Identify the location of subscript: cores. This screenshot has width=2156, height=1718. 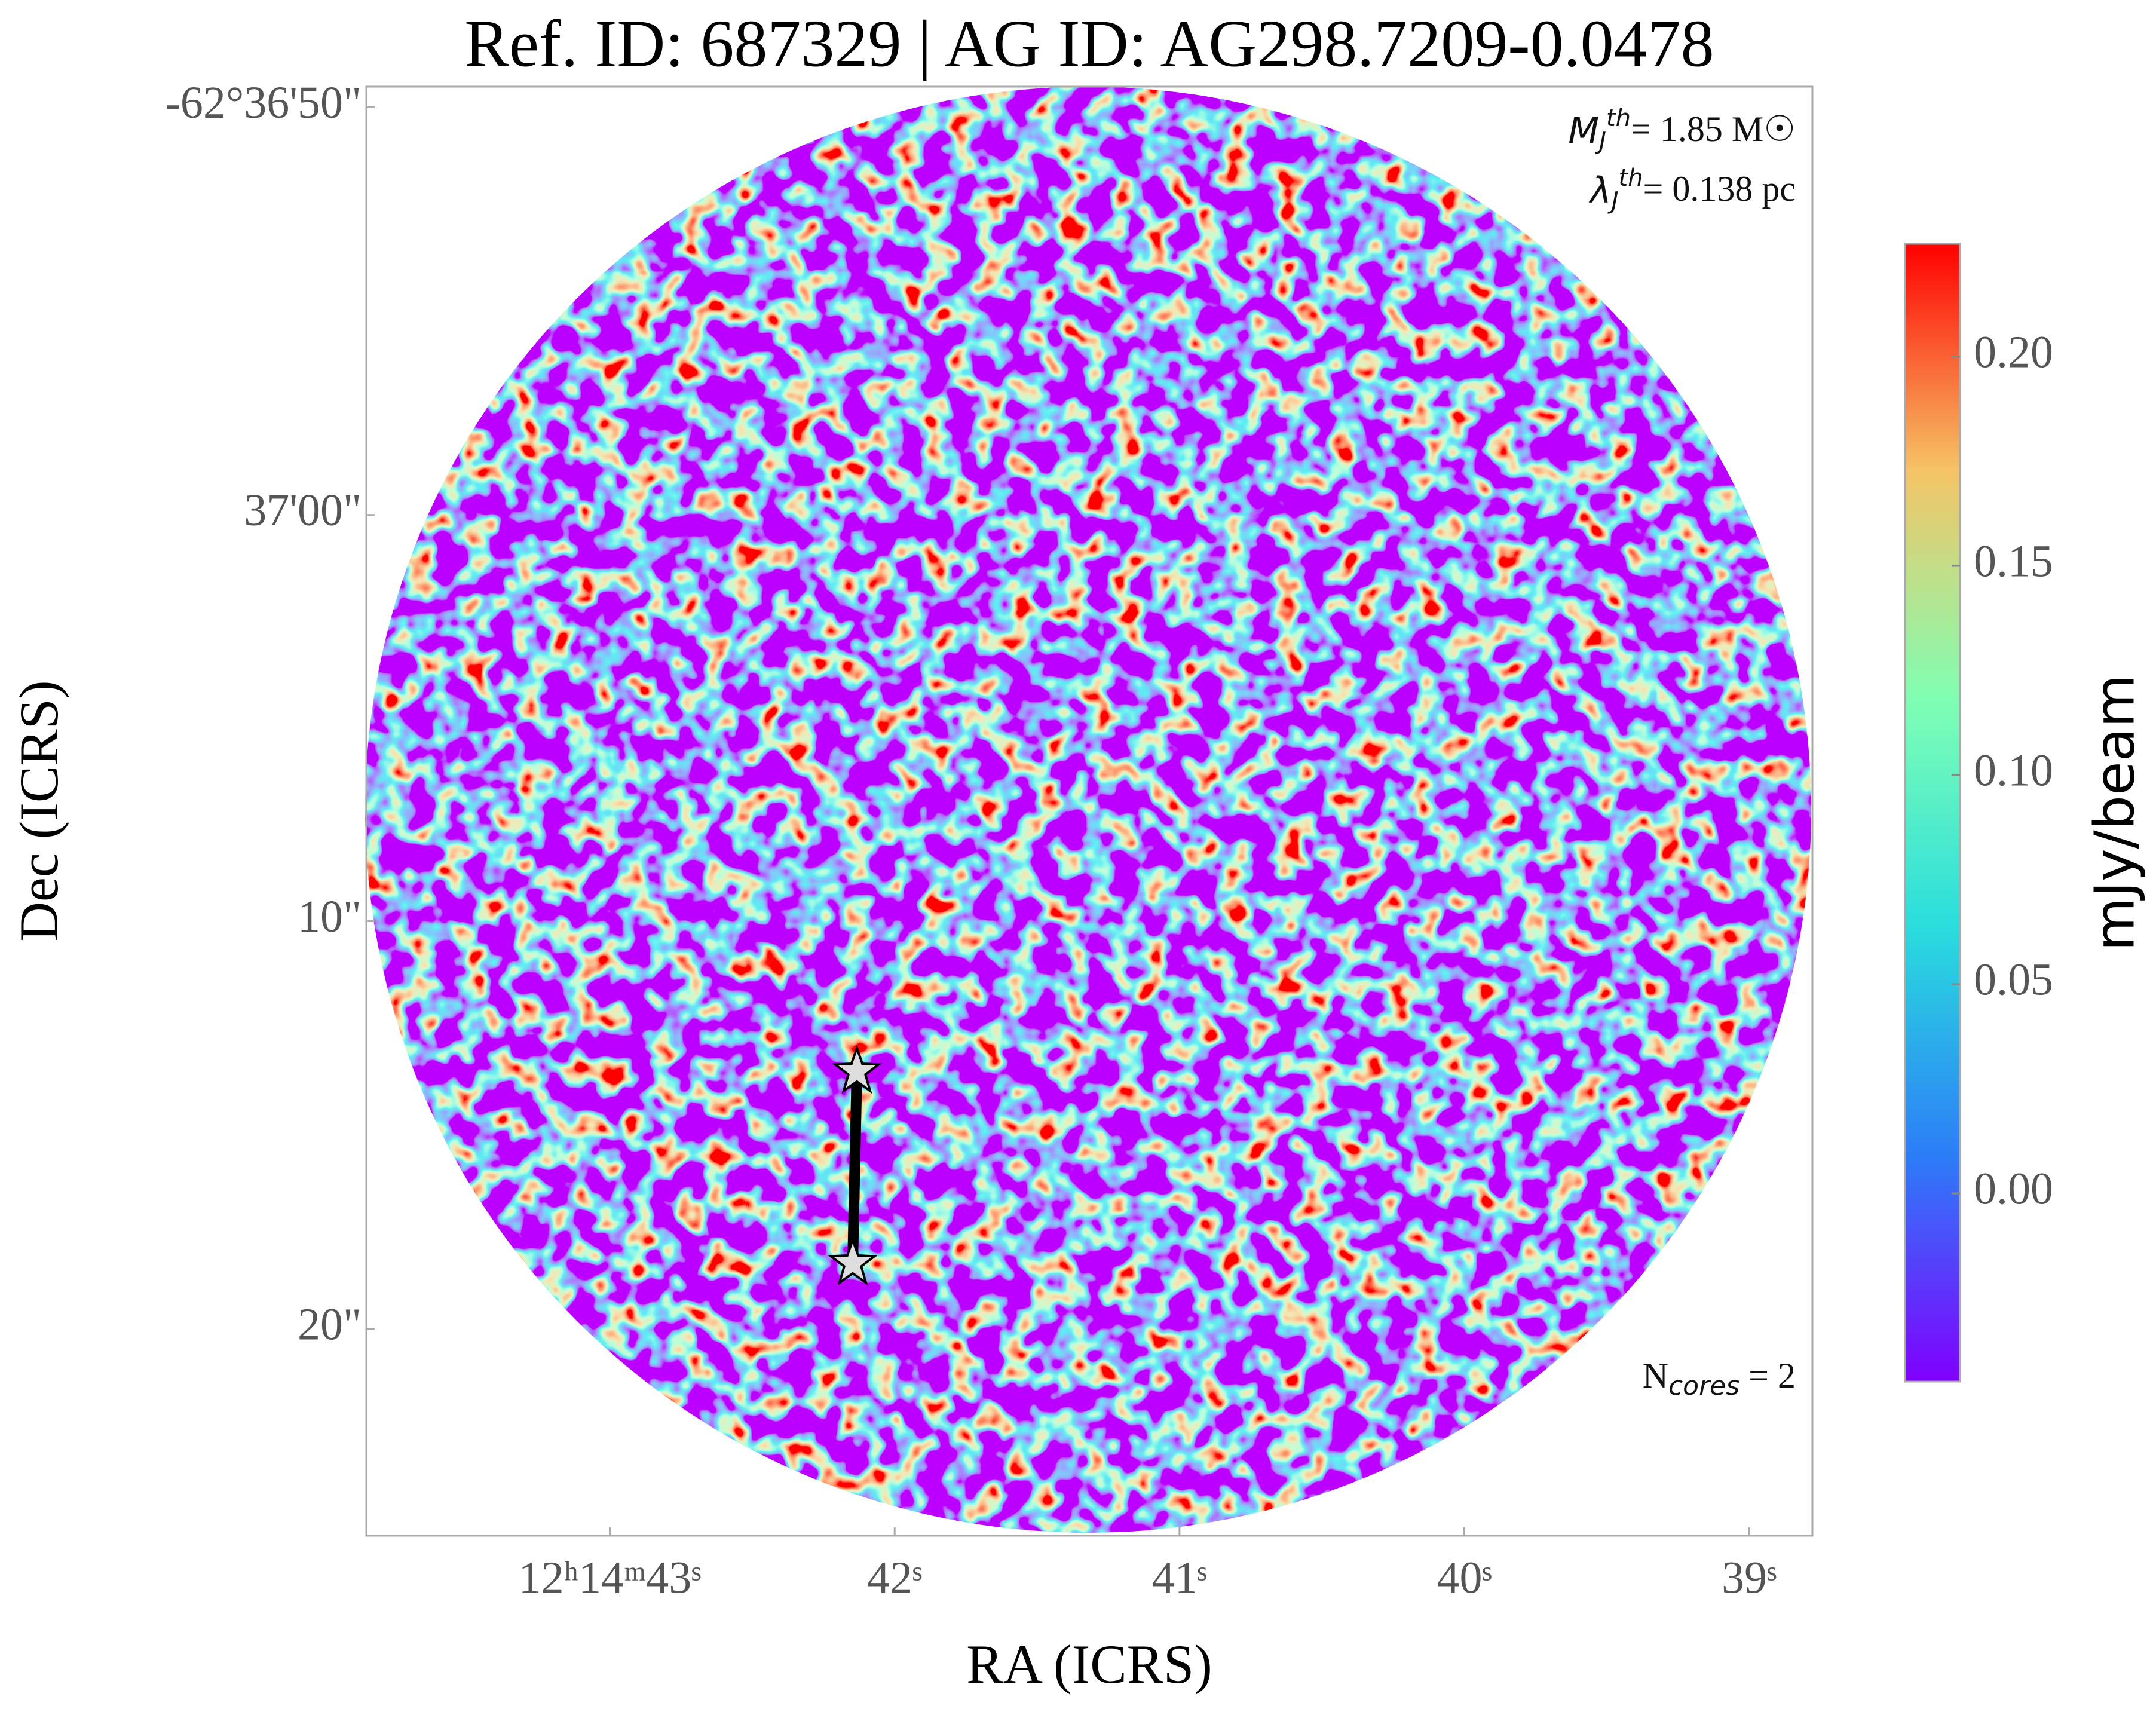
(1704, 1386).